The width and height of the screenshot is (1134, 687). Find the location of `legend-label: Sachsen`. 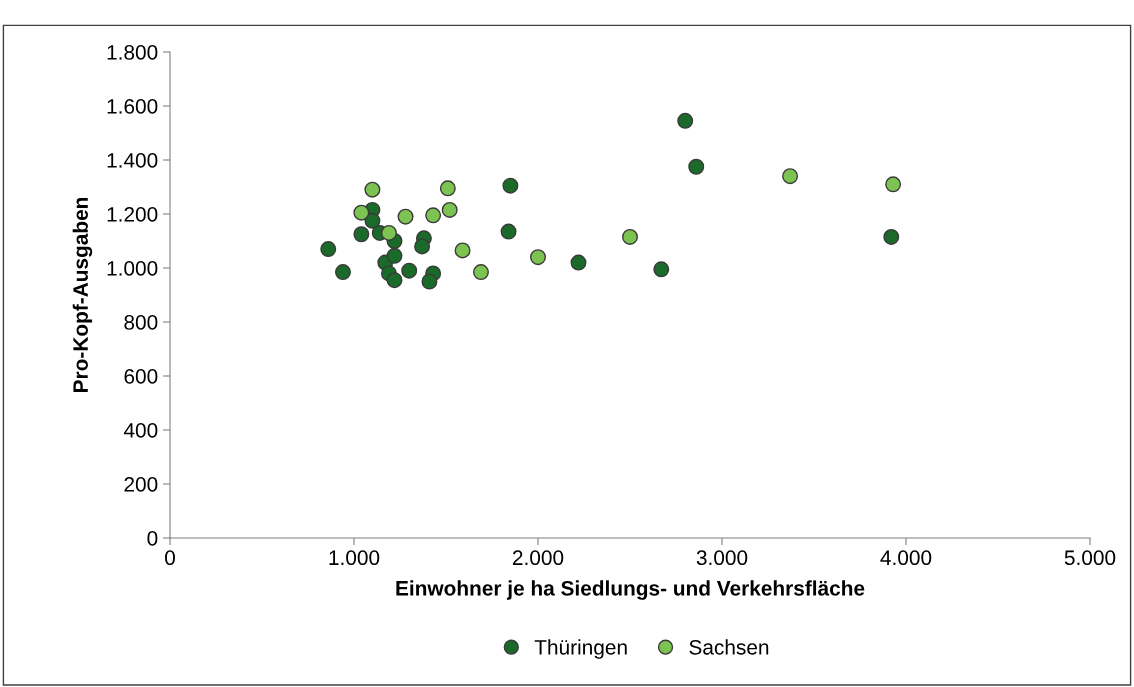

legend-label: Sachsen is located at coordinates (729, 647).